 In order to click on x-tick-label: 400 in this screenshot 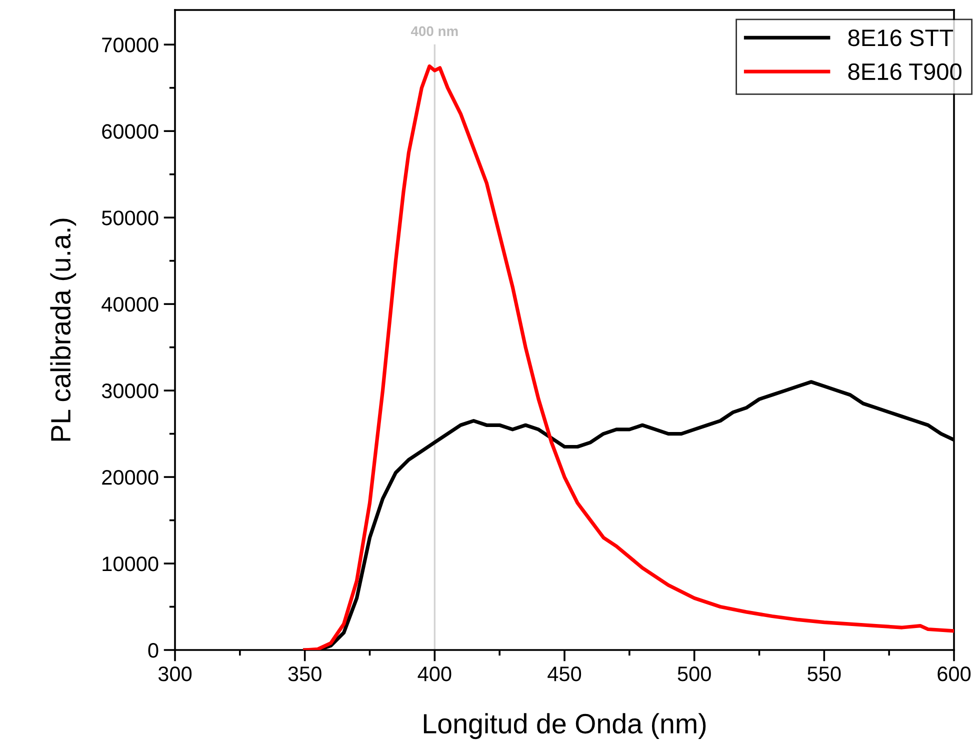, I will do `click(435, 674)`.